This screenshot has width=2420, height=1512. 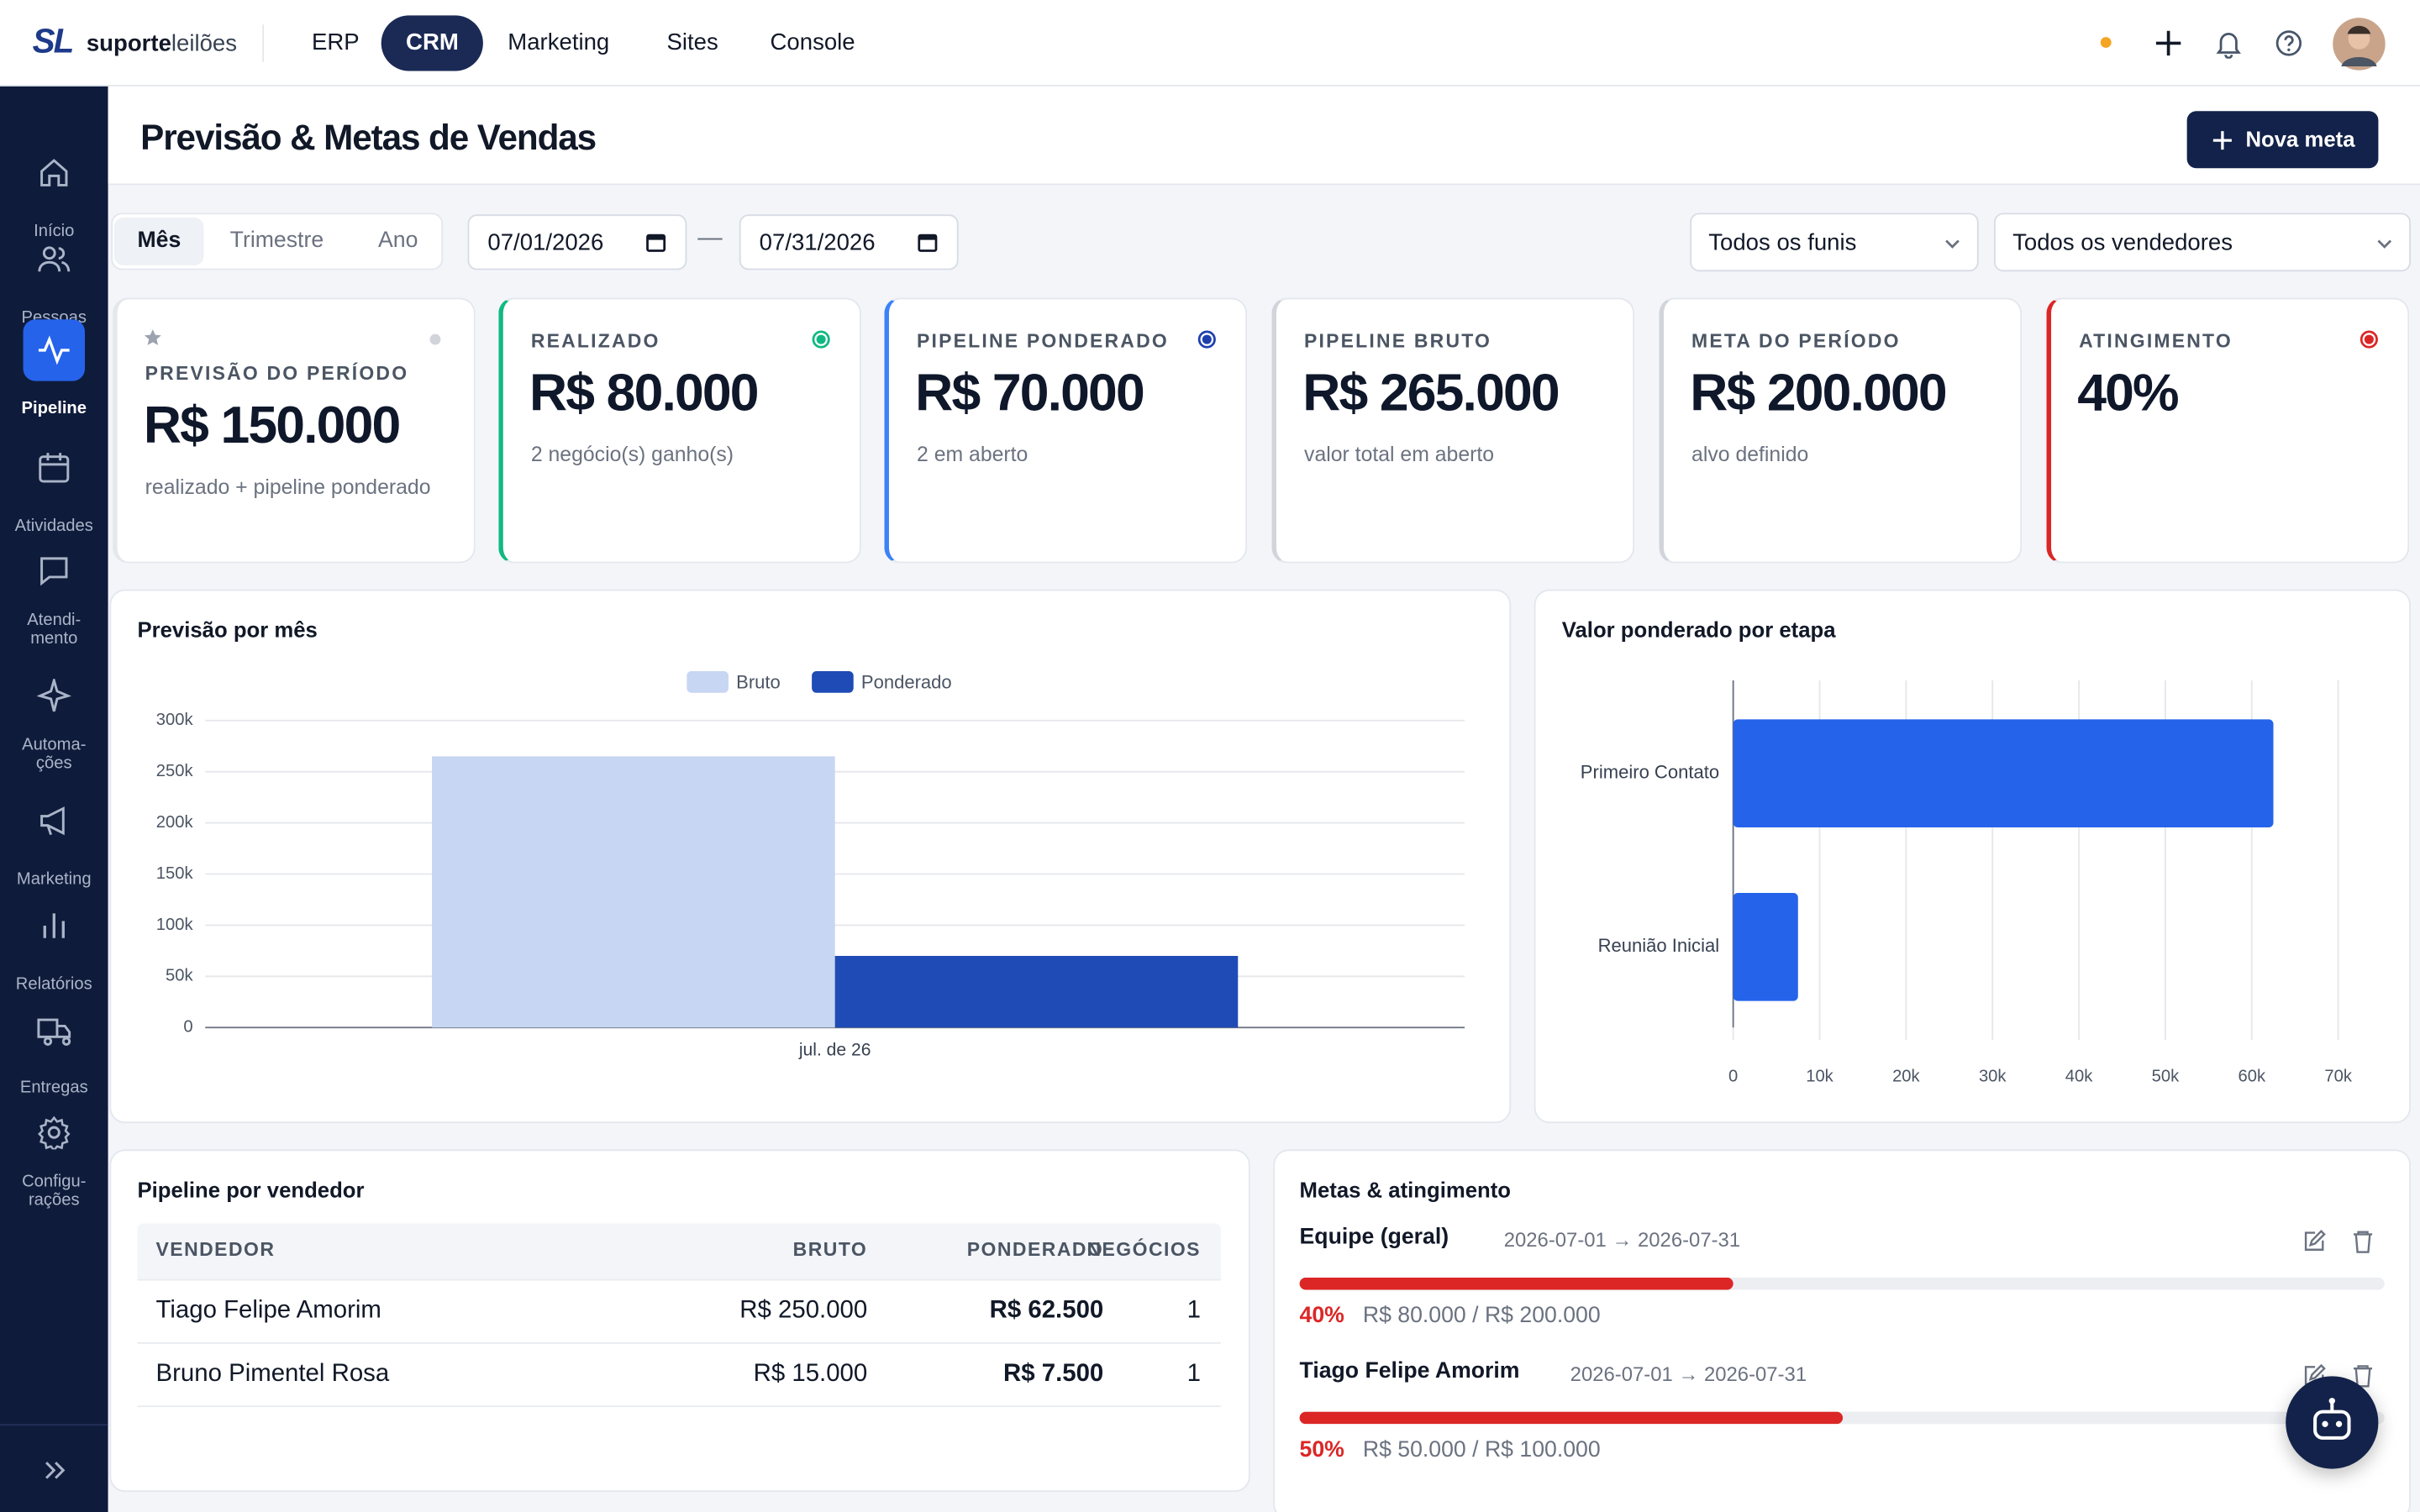 What do you see at coordinates (595, 341) in the screenshot?
I see `kpi-label: REALIZADO` at bounding box center [595, 341].